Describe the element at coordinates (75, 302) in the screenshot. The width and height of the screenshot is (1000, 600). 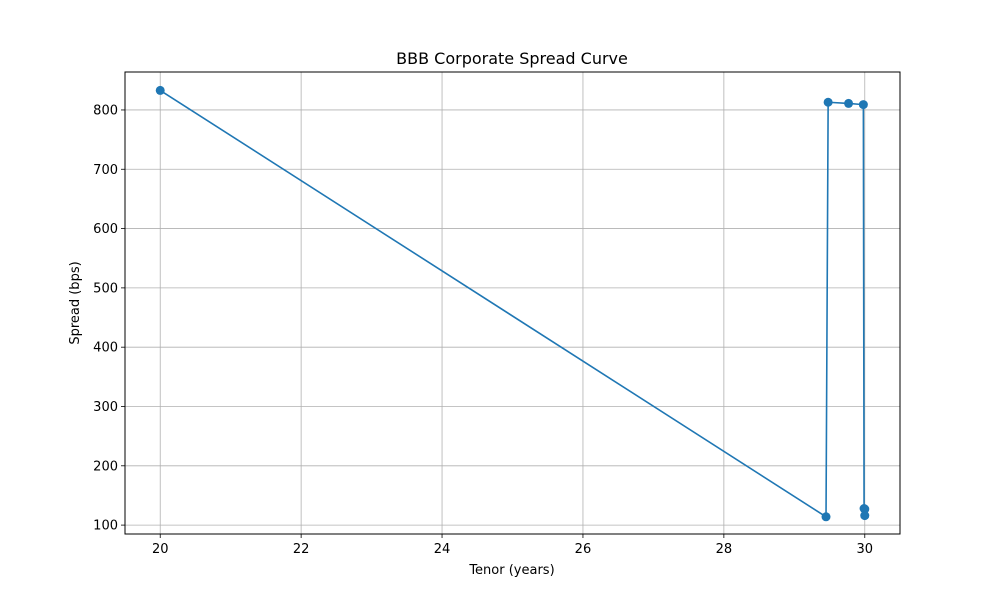
I see `y-axis-label: Spread (bps)` at that location.